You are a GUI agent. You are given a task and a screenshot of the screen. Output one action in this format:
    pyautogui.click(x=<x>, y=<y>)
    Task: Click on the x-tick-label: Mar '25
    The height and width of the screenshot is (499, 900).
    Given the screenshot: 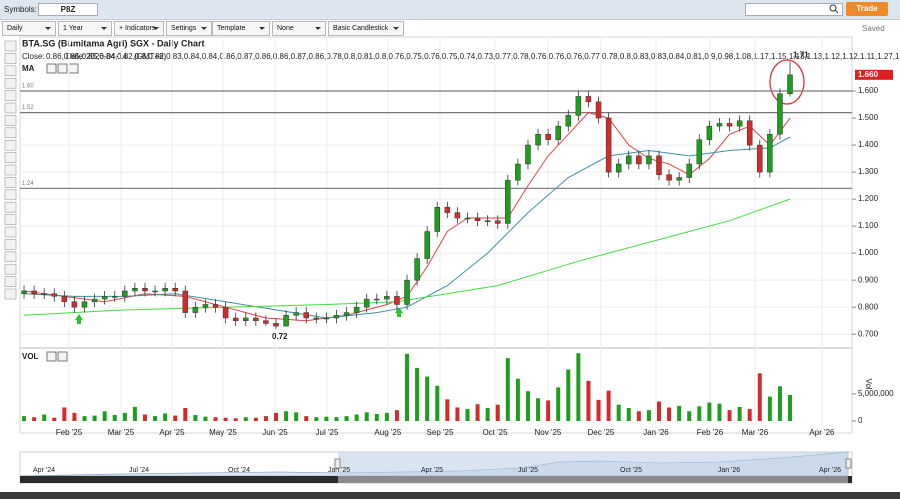 What is the action you would take?
    pyautogui.click(x=121, y=432)
    